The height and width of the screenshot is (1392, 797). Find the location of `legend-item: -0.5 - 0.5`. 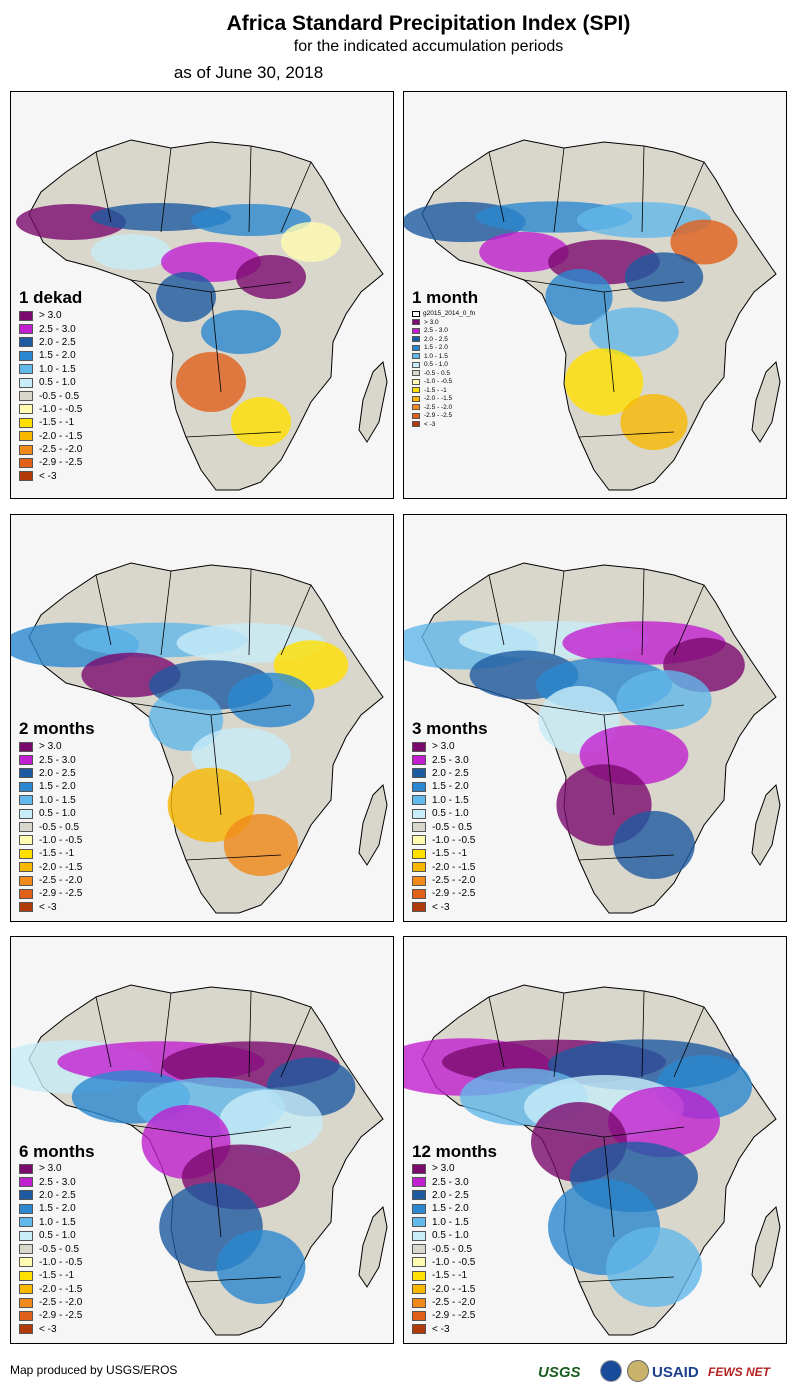

legend-item: -0.5 - 0.5 is located at coordinates (443, 826).